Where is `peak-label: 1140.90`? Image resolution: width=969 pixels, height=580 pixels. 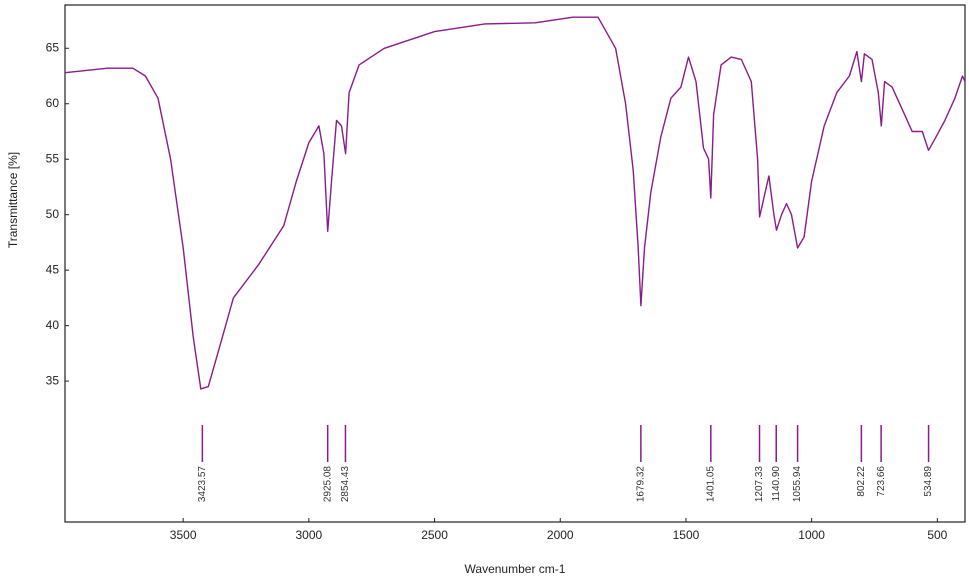 peak-label: 1140.90 is located at coordinates (776, 484).